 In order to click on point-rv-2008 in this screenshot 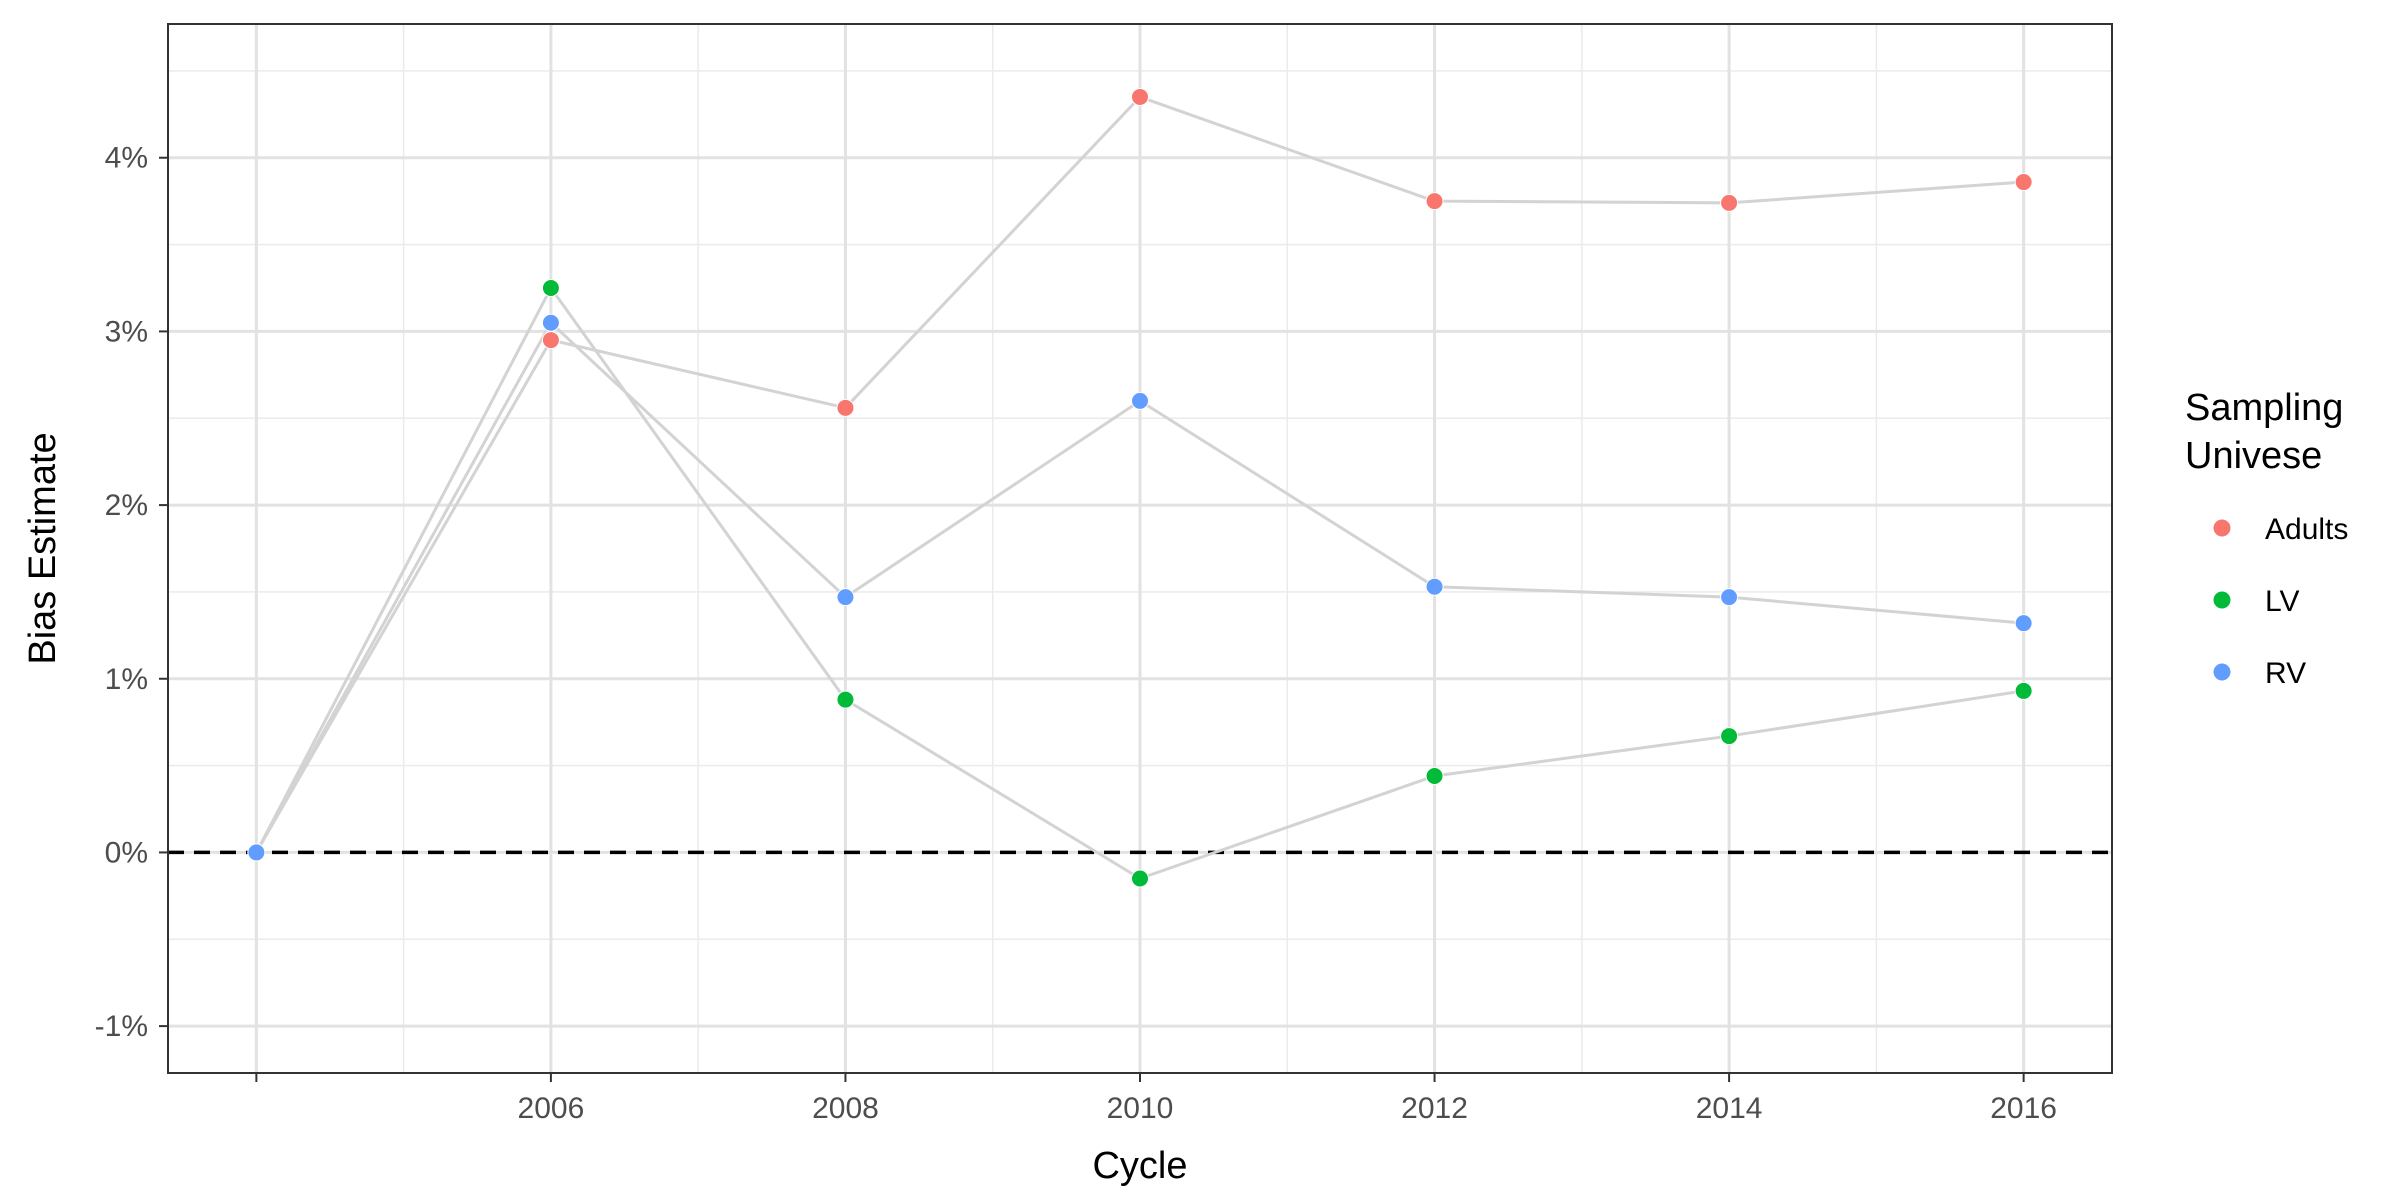, I will do `click(845, 597)`.